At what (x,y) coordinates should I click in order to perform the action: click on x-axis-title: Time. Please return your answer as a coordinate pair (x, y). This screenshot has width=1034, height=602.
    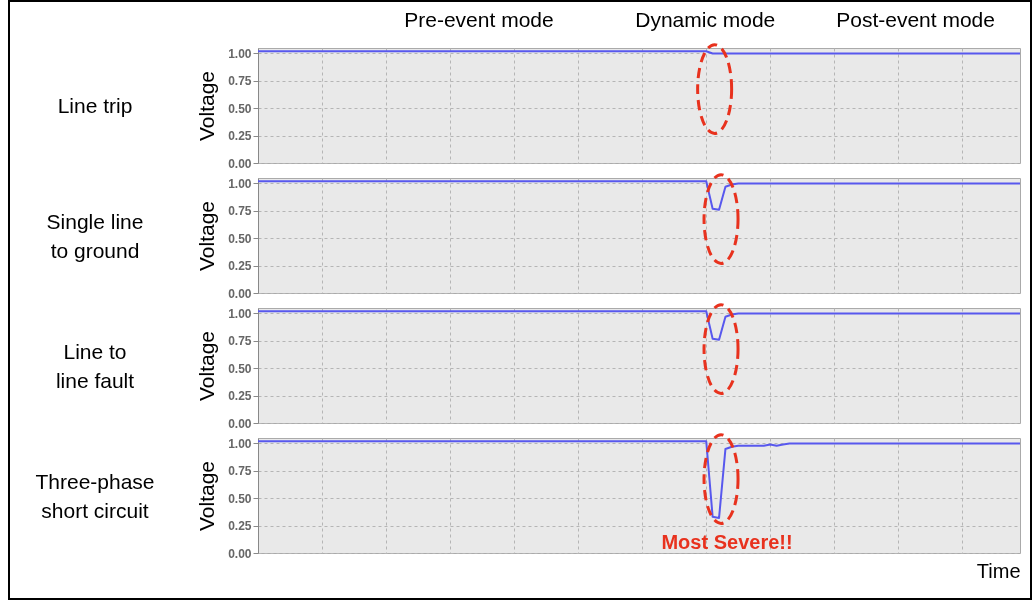
    Looking at the image, I should click on (998, 570).